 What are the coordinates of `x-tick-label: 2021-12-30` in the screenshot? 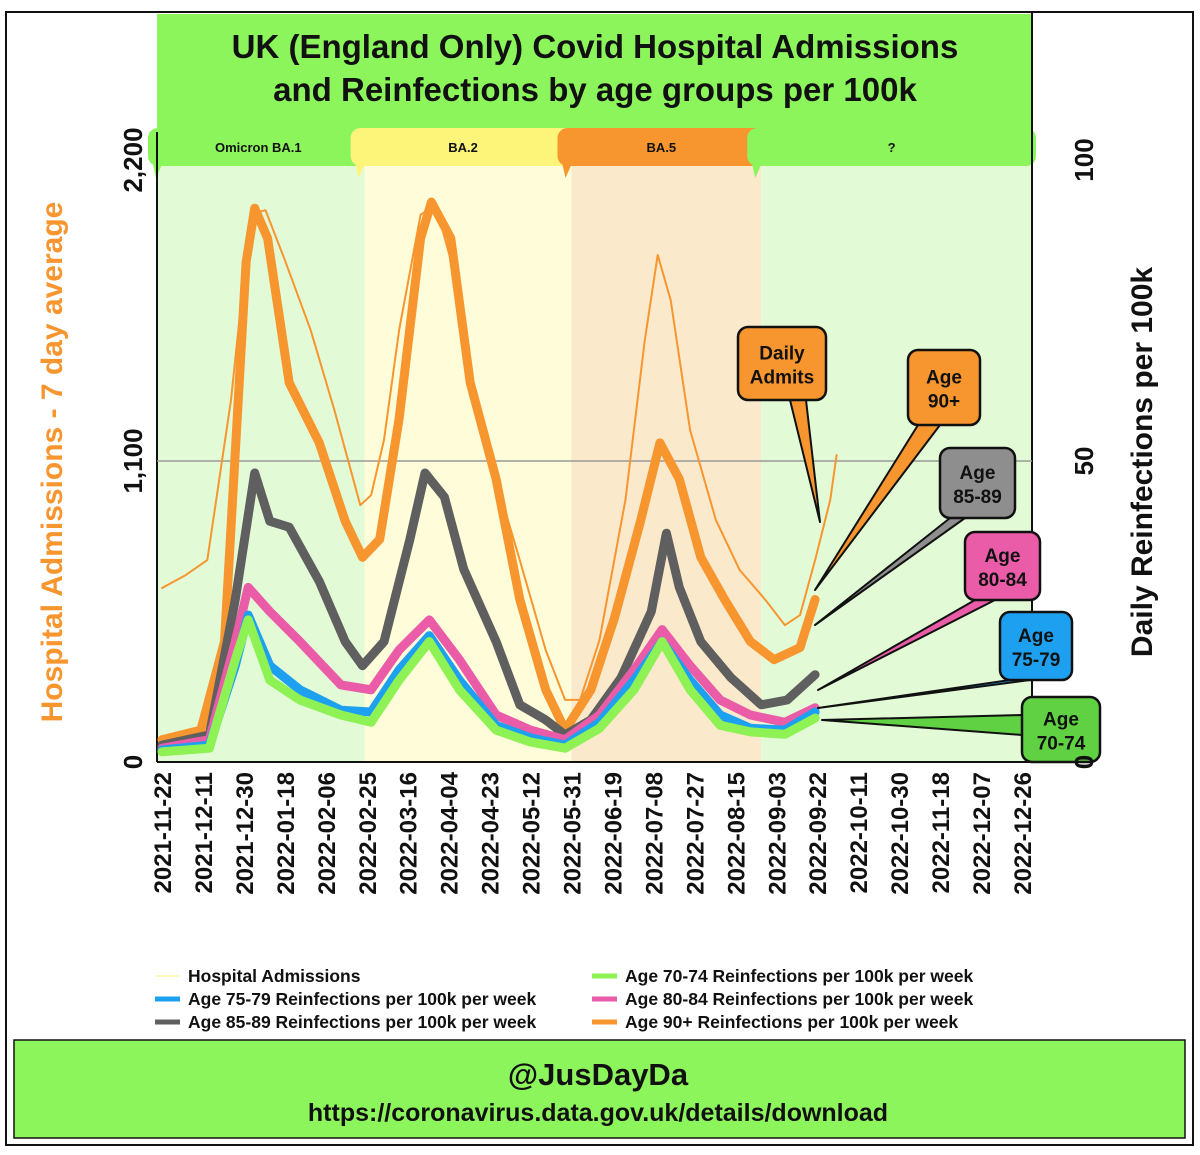 It's located at (245, 833).